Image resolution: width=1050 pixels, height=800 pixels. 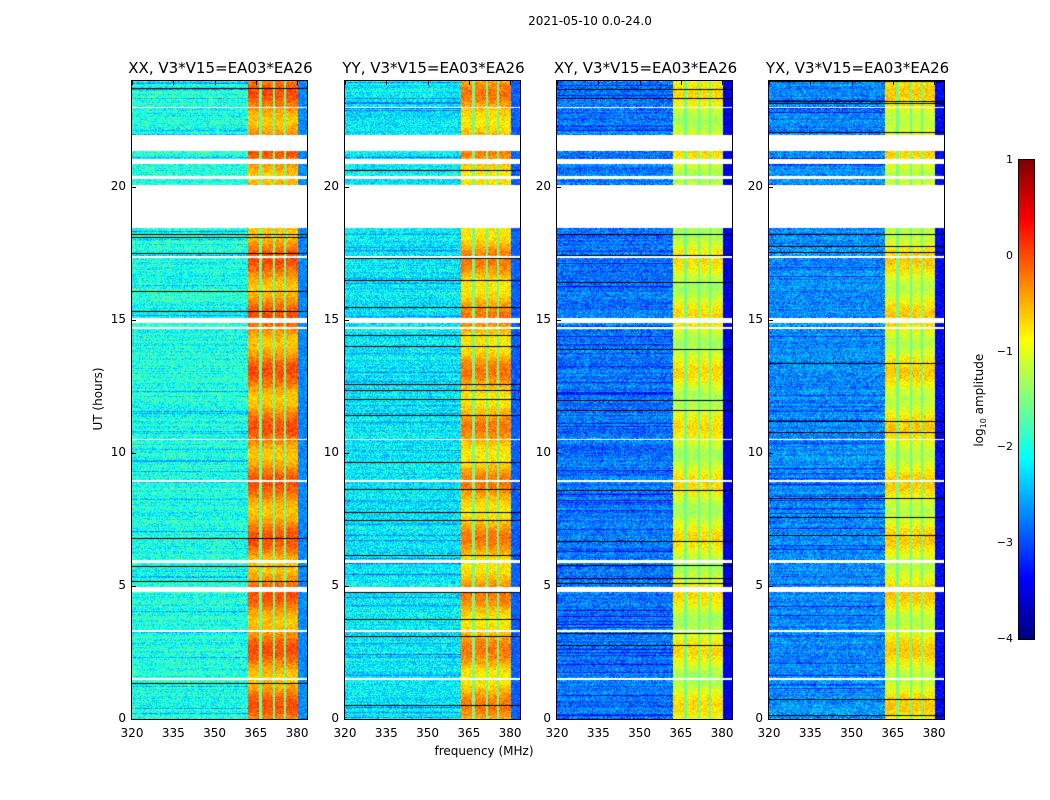 I want to click on y-axis-label: UT (hours), so click(x=98, y=399).